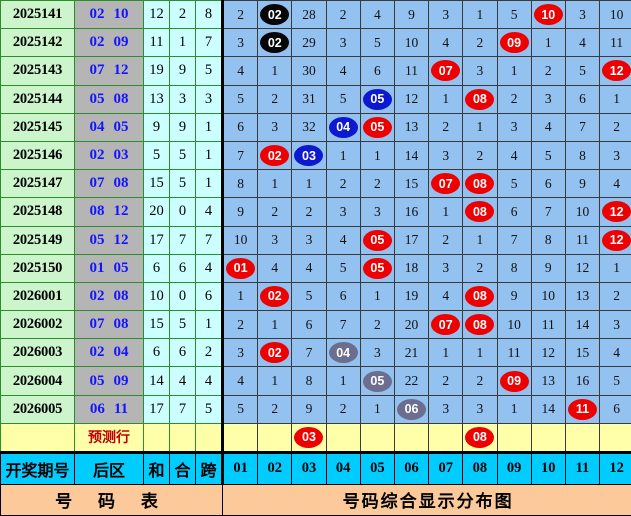 The image size is (631, 516). Describe the element at coordinates (38, 353) in the screenshot. I see `issue-number: 2026003` at that location.